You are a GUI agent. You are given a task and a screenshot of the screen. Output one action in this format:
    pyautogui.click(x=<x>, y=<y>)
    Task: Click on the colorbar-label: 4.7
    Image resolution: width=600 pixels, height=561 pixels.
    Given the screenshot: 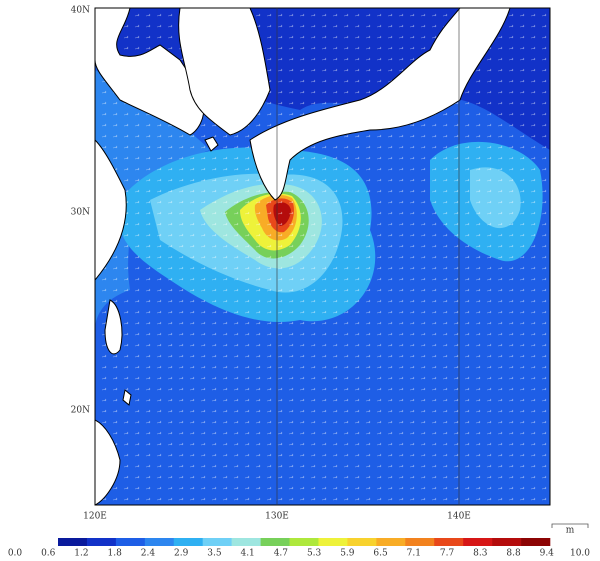 What is the action you would take?
    pyautogui.click(x=281, y=554)
    